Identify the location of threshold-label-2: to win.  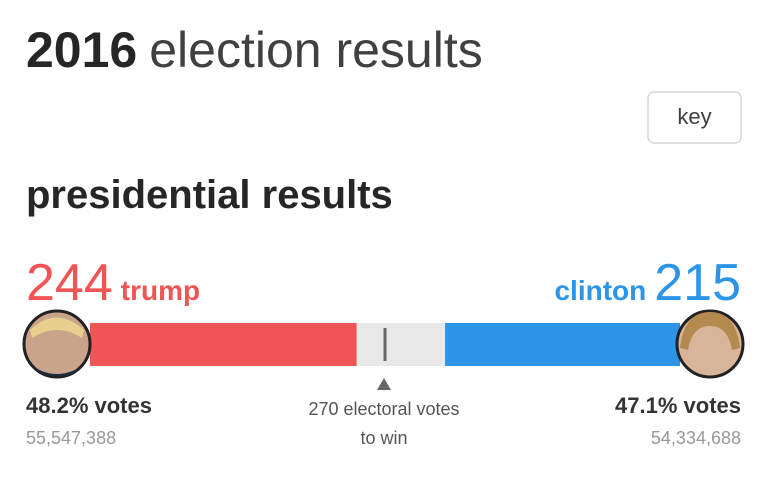
(383, 438).